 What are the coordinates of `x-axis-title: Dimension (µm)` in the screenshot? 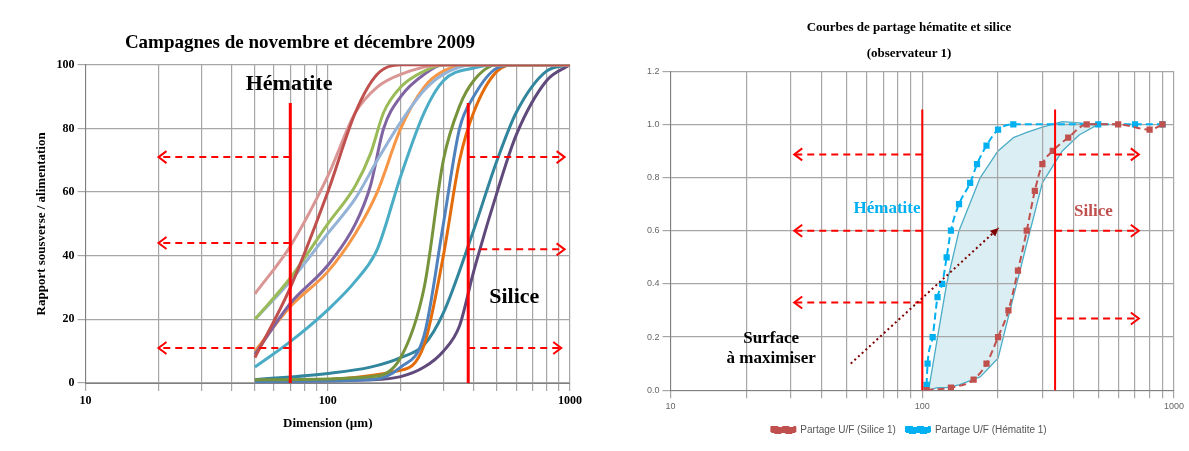 It's located at (328, 422).